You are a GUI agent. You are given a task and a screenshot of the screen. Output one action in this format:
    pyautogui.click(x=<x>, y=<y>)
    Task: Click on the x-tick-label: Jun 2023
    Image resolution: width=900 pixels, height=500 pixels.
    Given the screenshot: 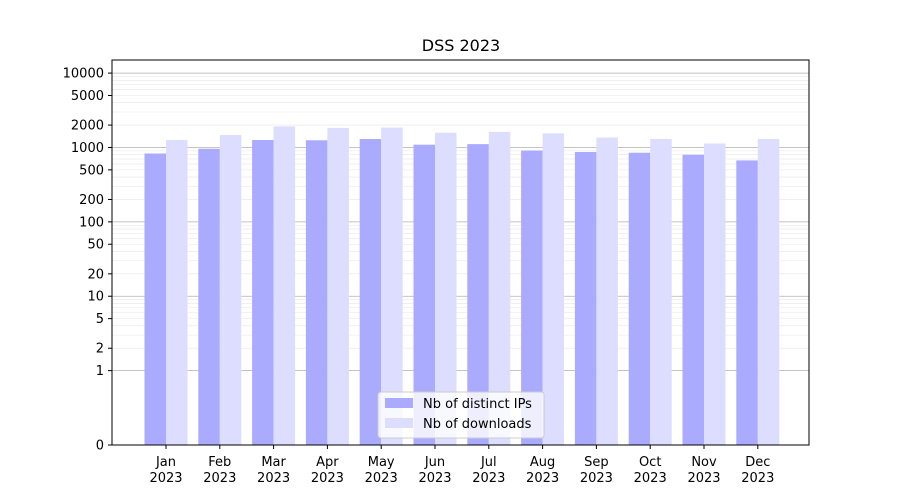 What is the action you would take?
    pyautogui.click(x=434, y=470)
    